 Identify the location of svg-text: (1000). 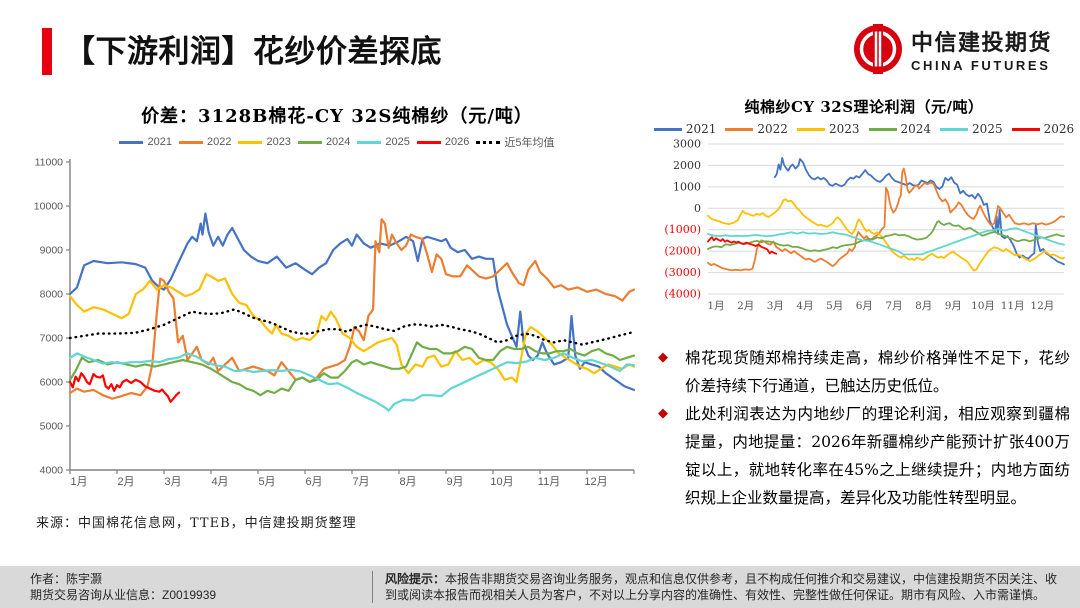
(682, 229).